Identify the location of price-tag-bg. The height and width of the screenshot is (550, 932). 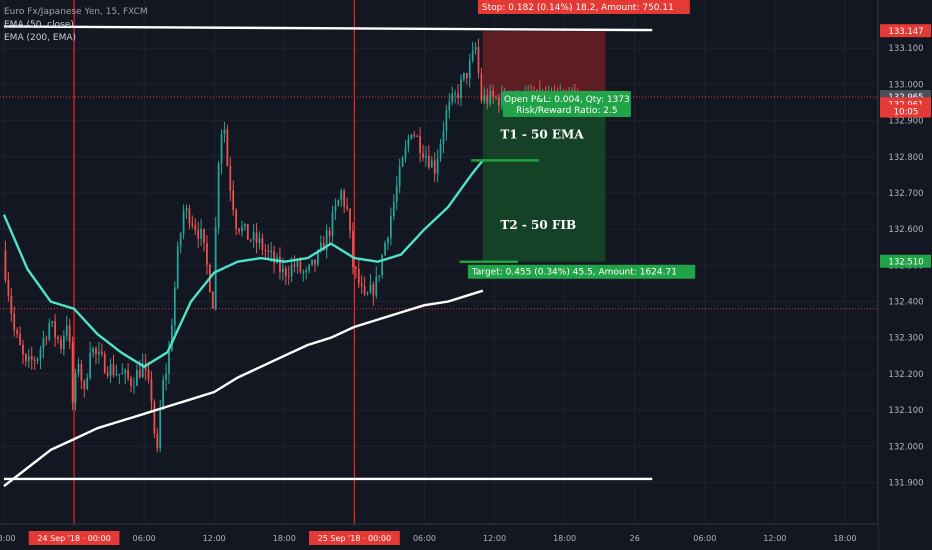
(905, 31).